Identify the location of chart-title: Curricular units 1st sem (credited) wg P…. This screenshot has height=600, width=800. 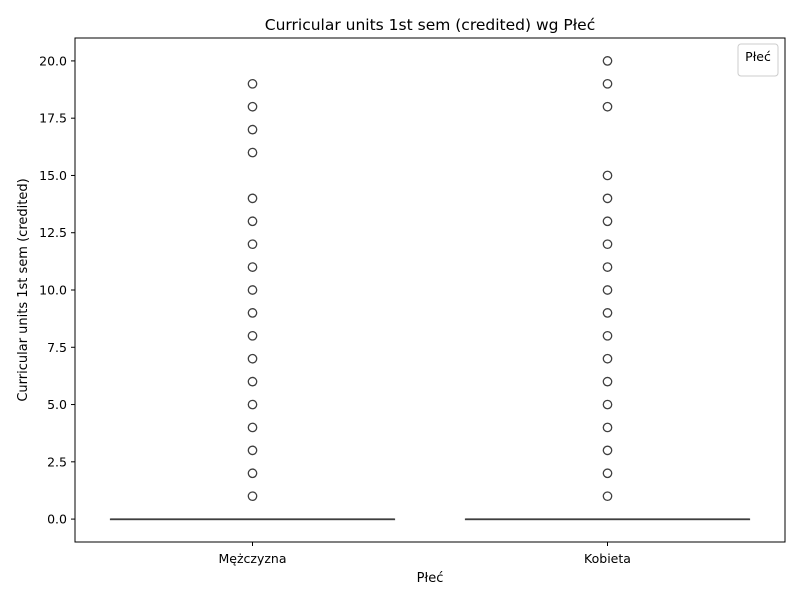
(430, 25).